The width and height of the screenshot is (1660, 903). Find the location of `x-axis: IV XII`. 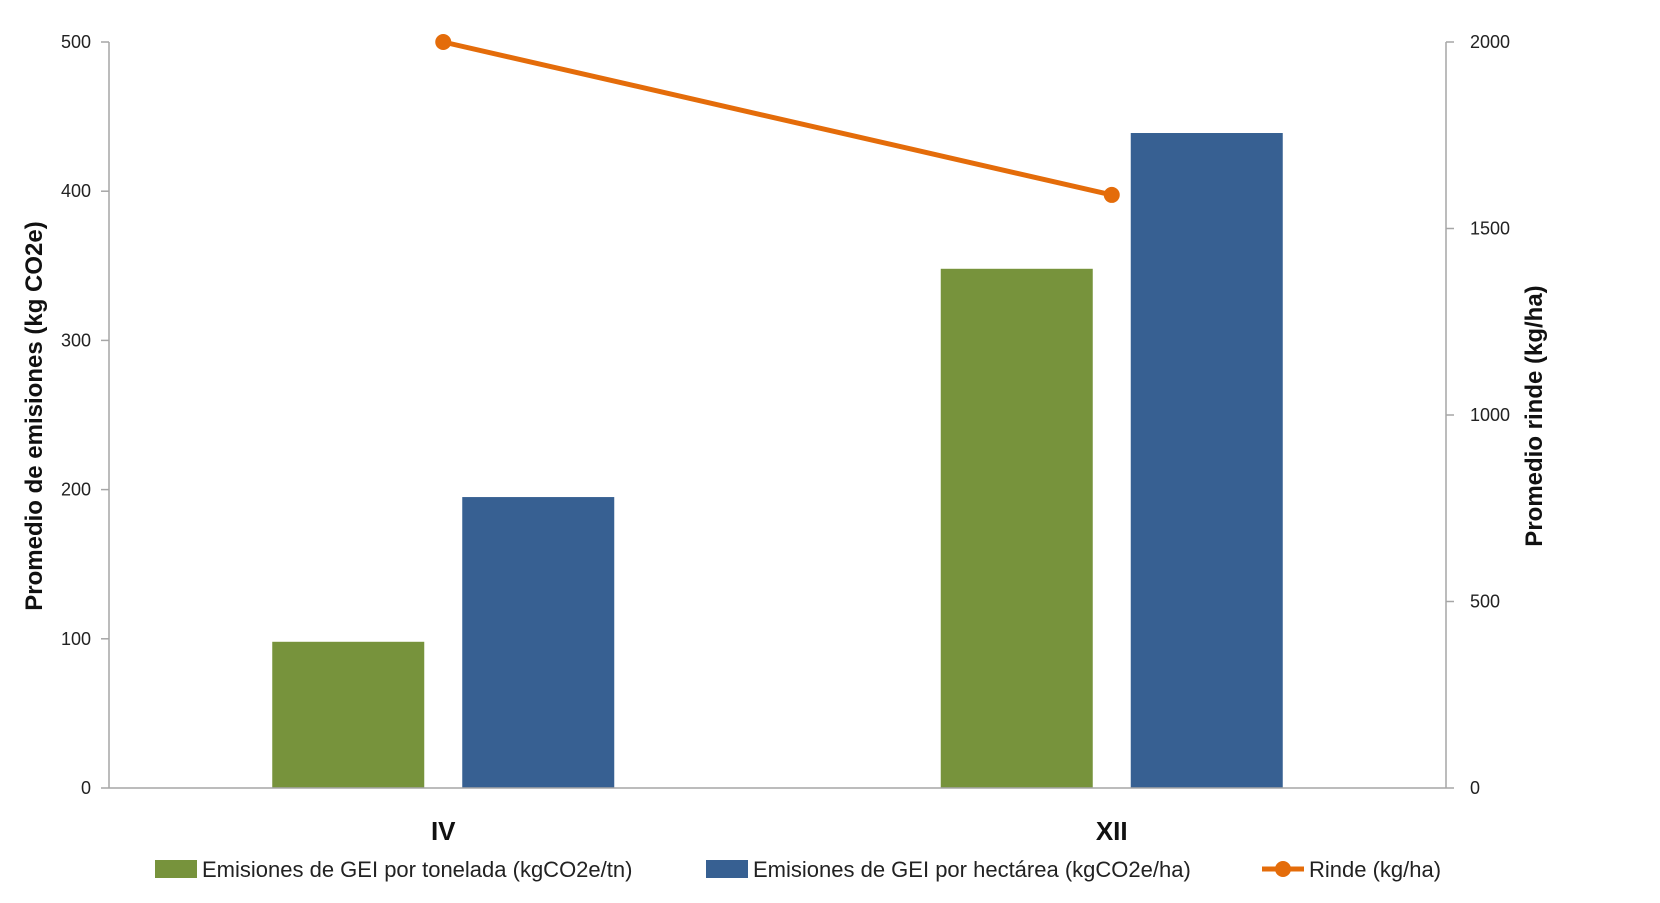

x-axis: IV XII is located at coordinates (777, 816).